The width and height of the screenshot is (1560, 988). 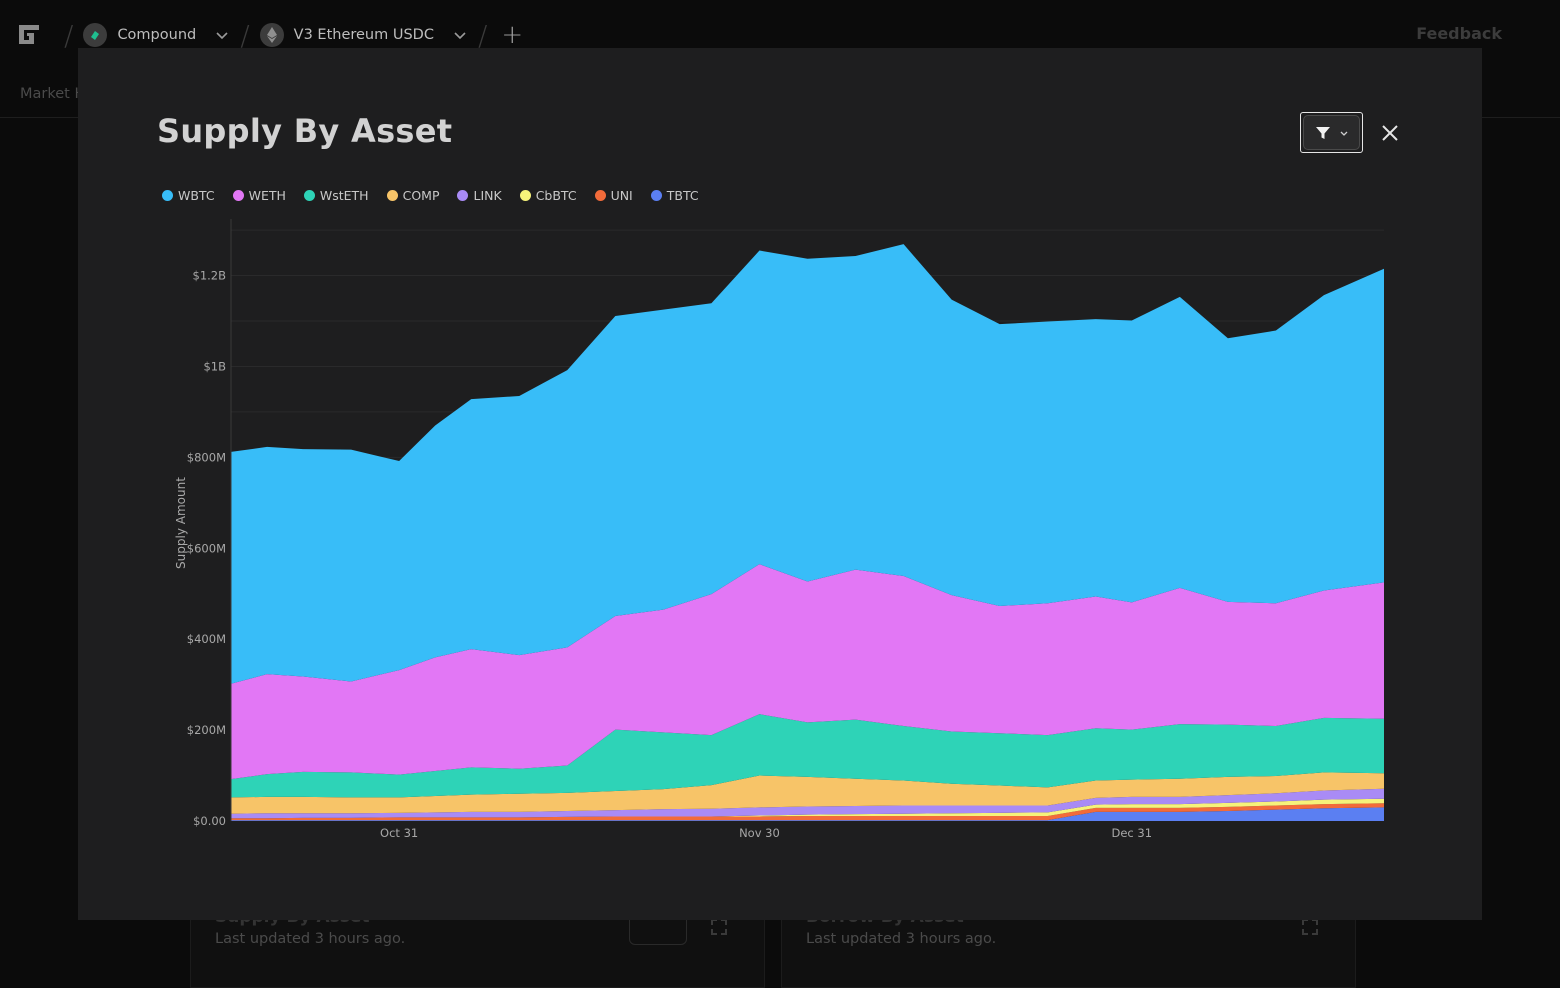 I want to click on protocol-selector: Compound, so click(x=156, y=35).